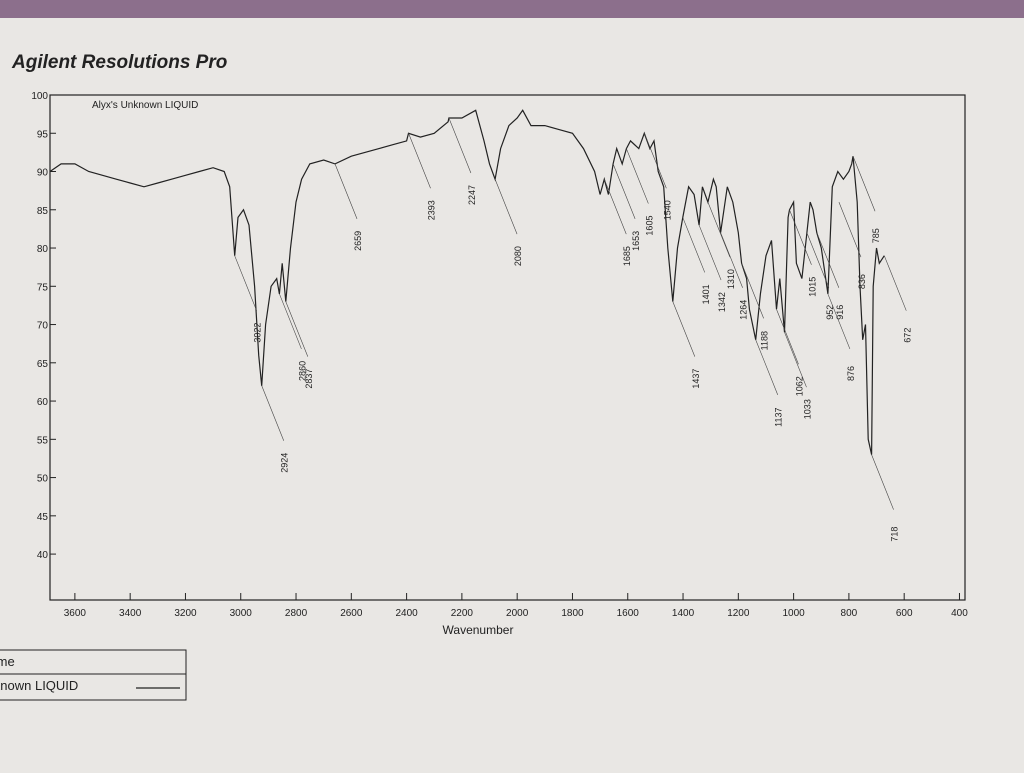  I want to click on x-tick-label: 3000, so click(241, 613).